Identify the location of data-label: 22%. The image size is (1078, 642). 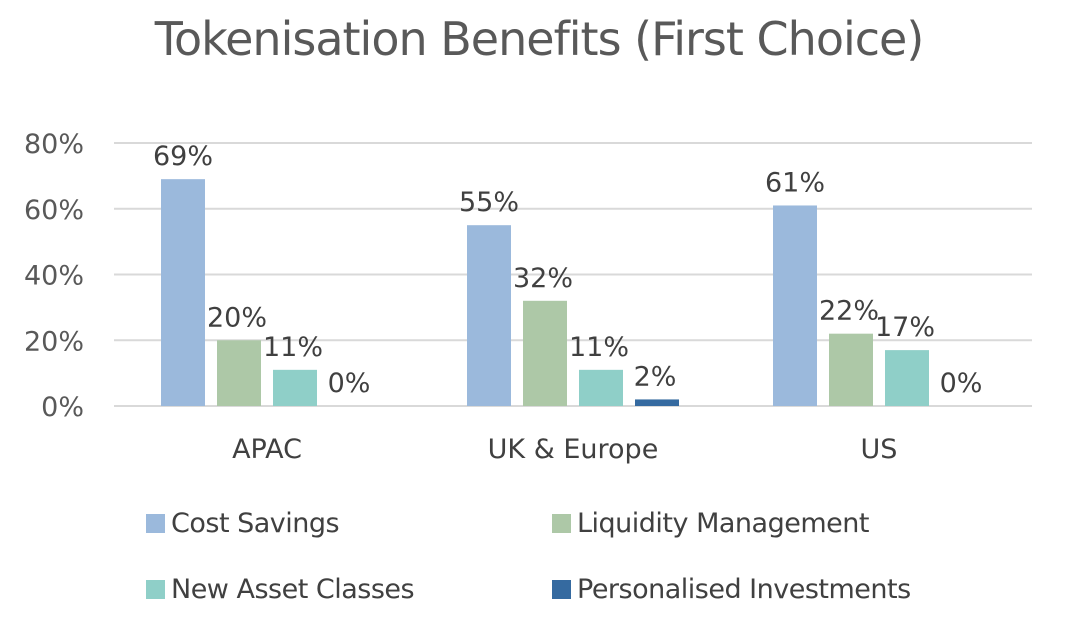
(849, 311).